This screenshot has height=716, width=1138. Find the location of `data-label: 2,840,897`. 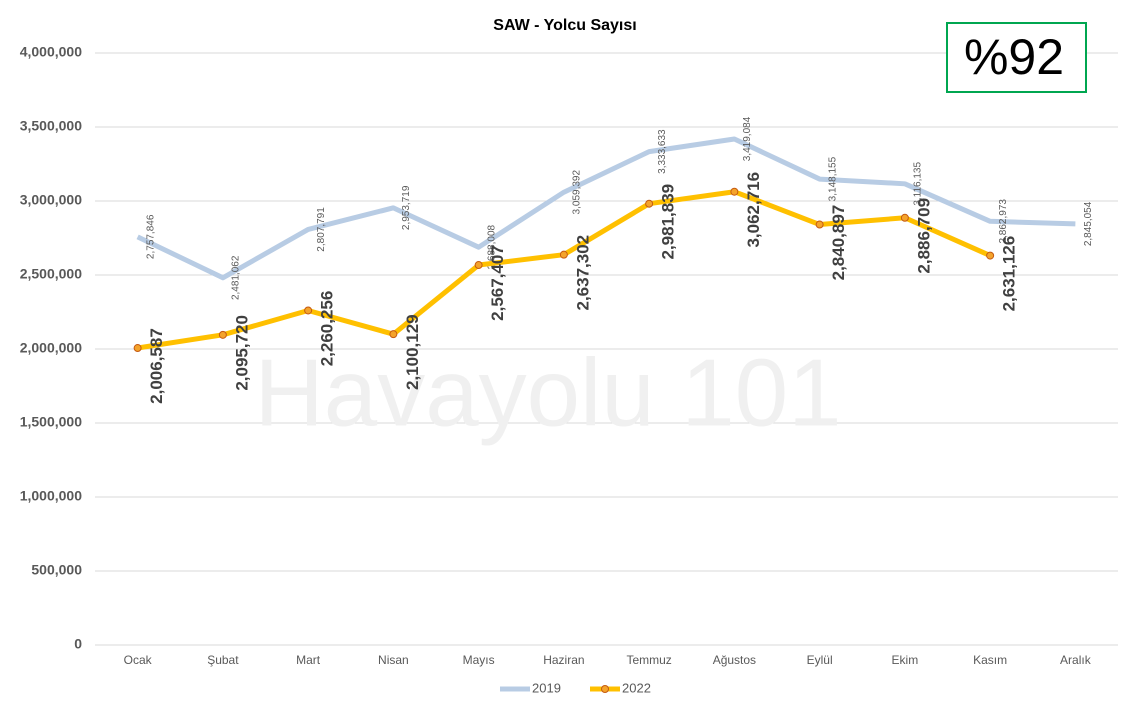

data-label: 2,840,897 is located at coordinates (838, 243).